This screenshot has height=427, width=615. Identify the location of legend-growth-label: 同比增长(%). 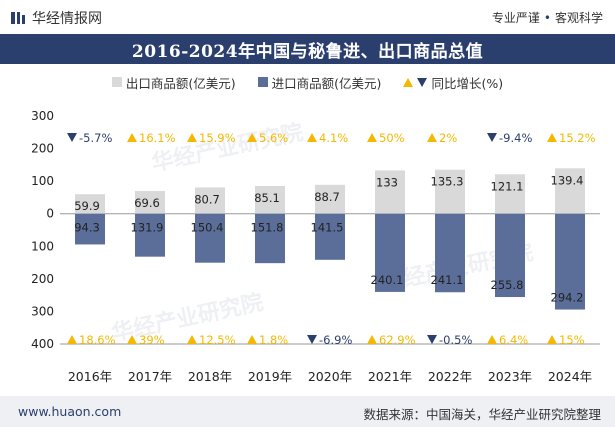
(467, 83).